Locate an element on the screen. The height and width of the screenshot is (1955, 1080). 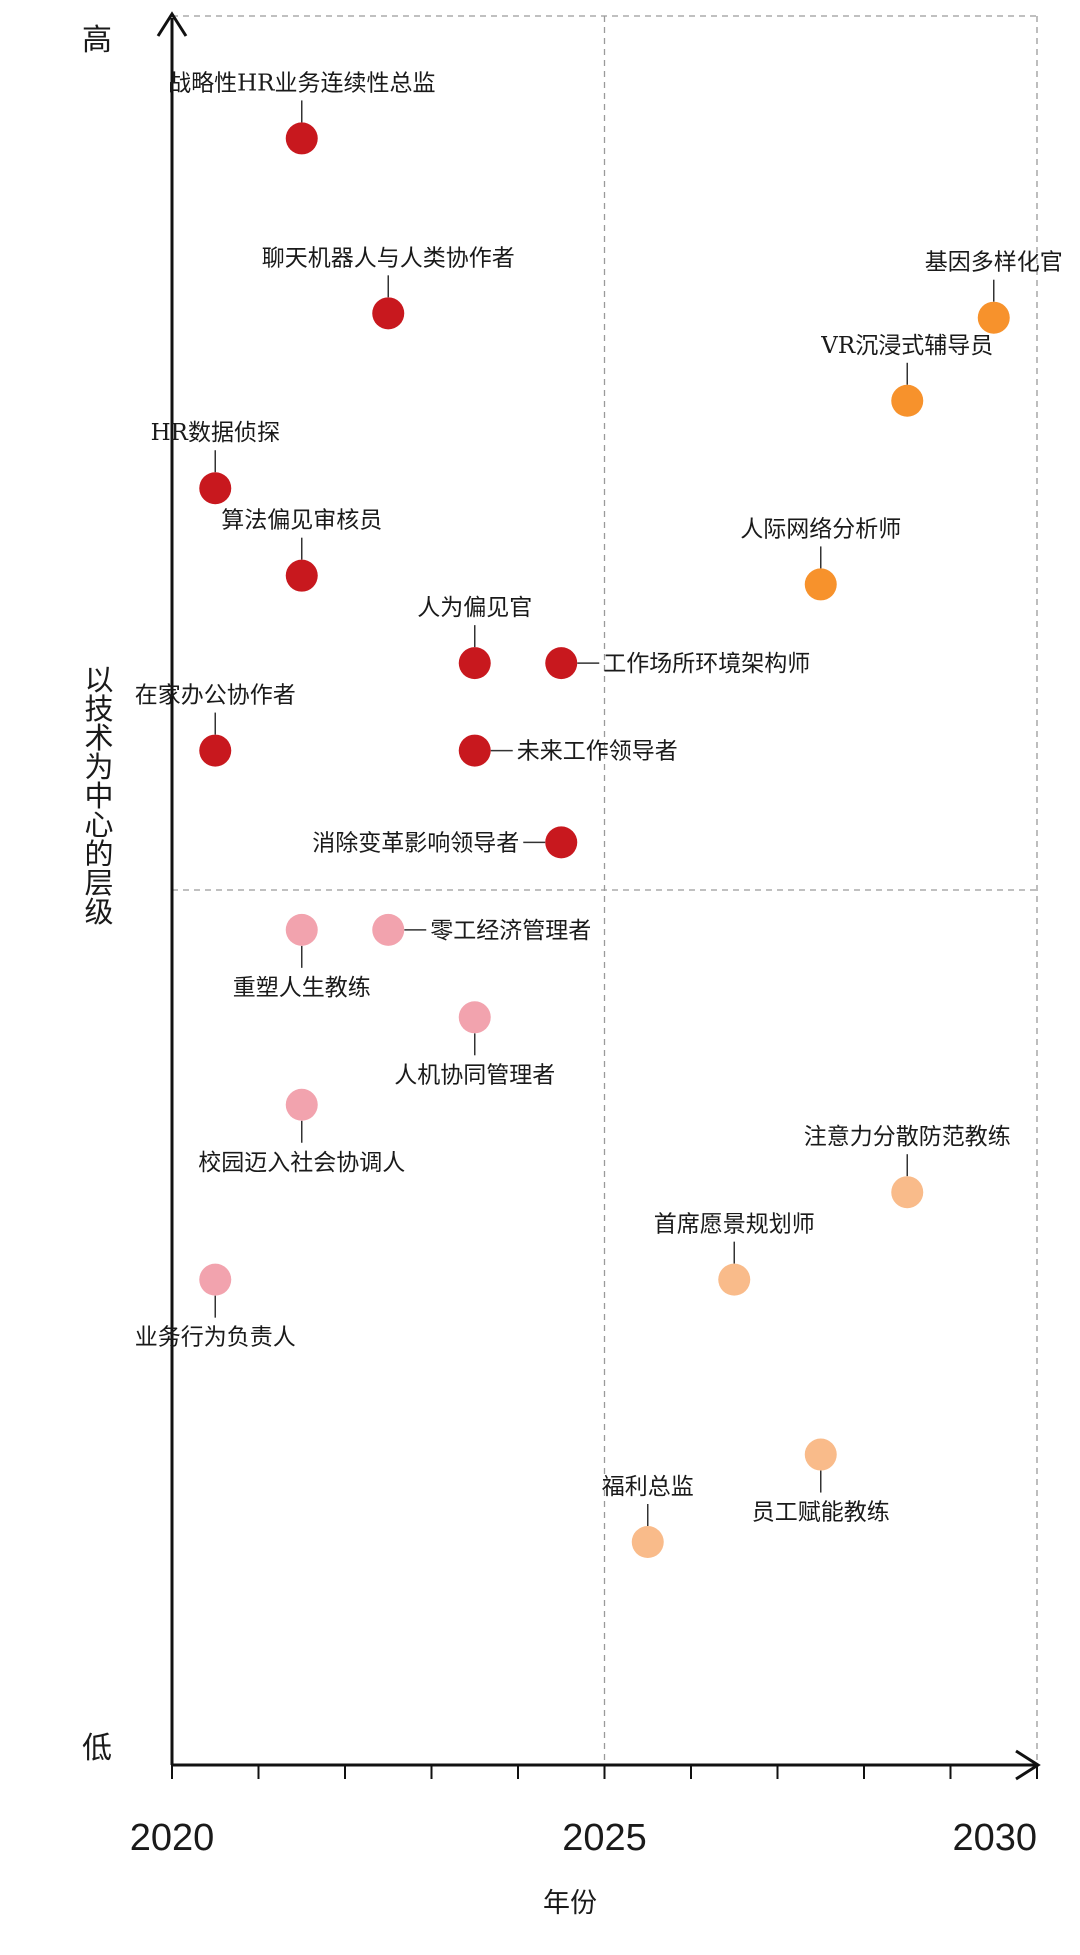
x-tick-label-2030: 2030 is located at coordinates (994, 1838).